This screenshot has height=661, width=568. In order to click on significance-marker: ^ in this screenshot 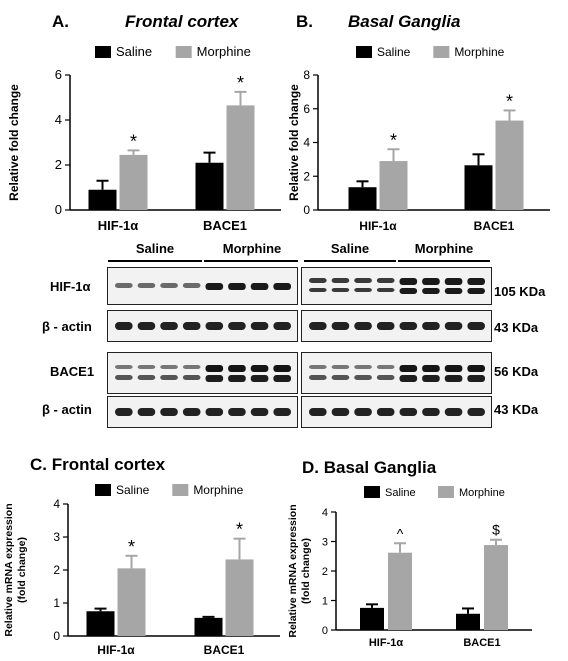, I will do `click(400, 533)`.